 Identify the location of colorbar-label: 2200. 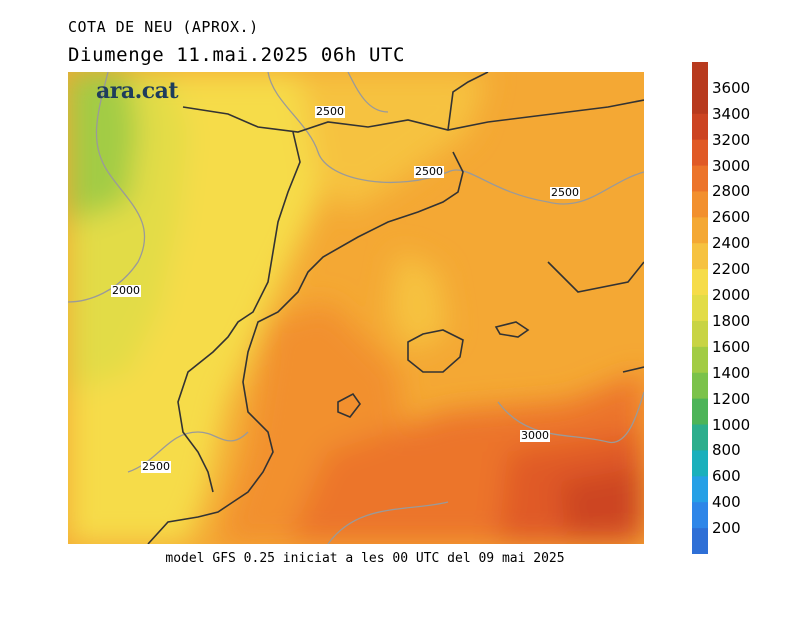
(731, 269).